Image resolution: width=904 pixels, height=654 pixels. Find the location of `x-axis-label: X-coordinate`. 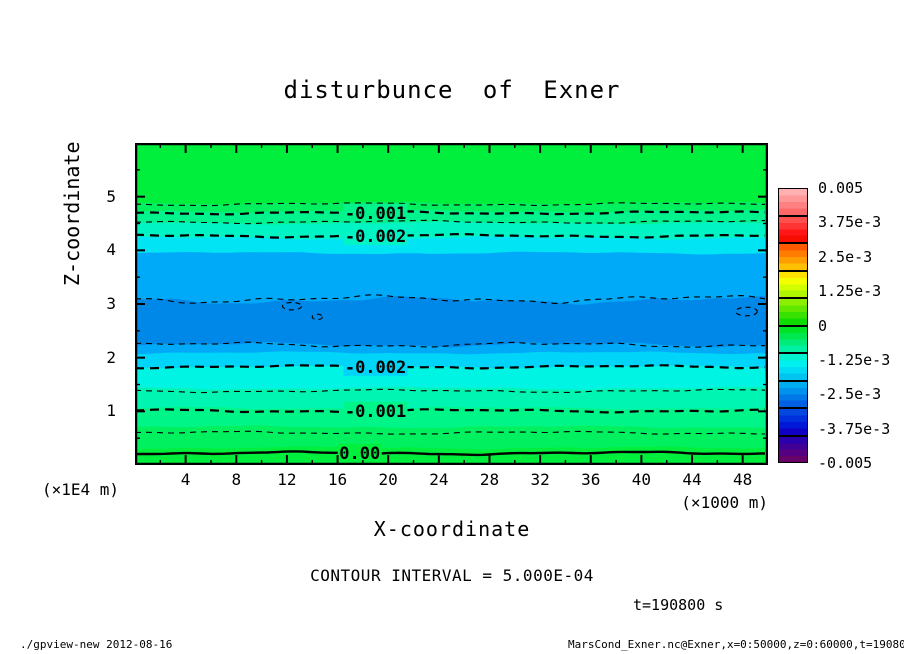

x-axis-label: X-coordinate is located at coordinates (452, 529).